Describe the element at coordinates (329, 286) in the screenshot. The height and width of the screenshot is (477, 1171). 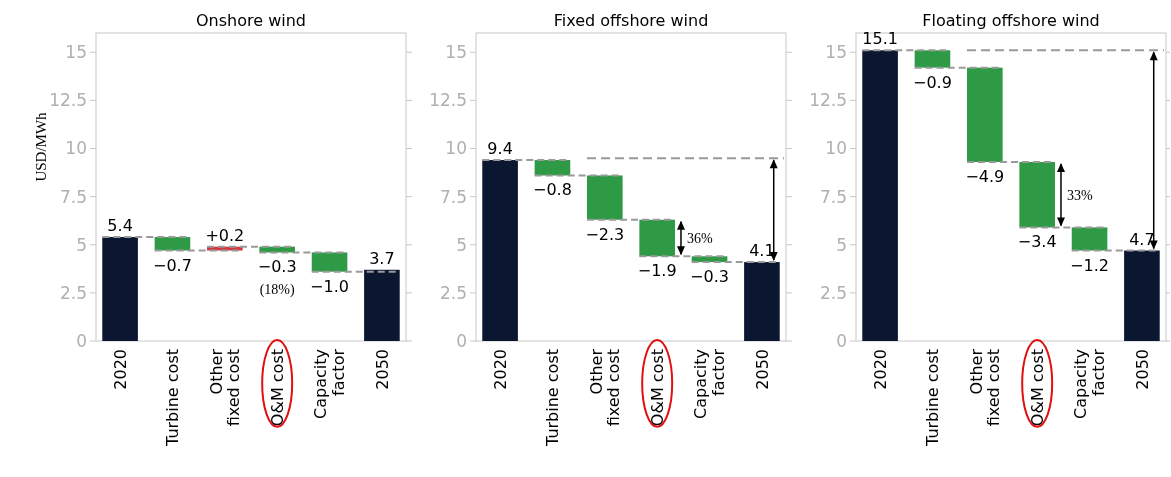
I see `data-label: −1.0` at that location.